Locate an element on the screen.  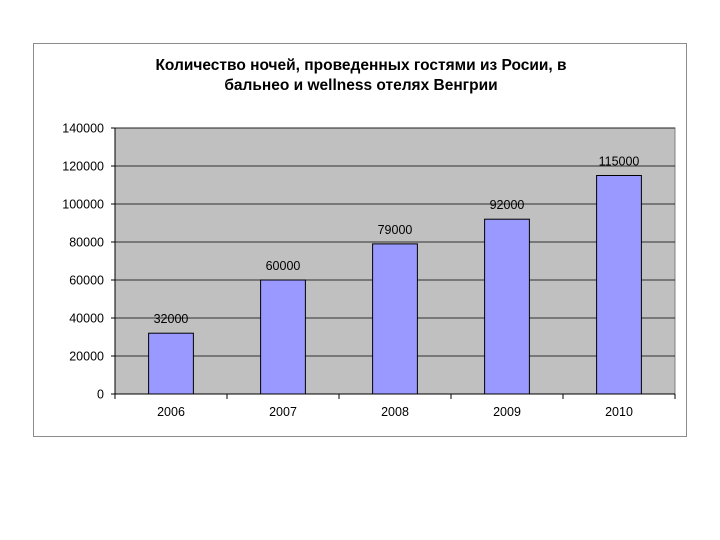
bar-2010 is located at coordinates (619, 285).